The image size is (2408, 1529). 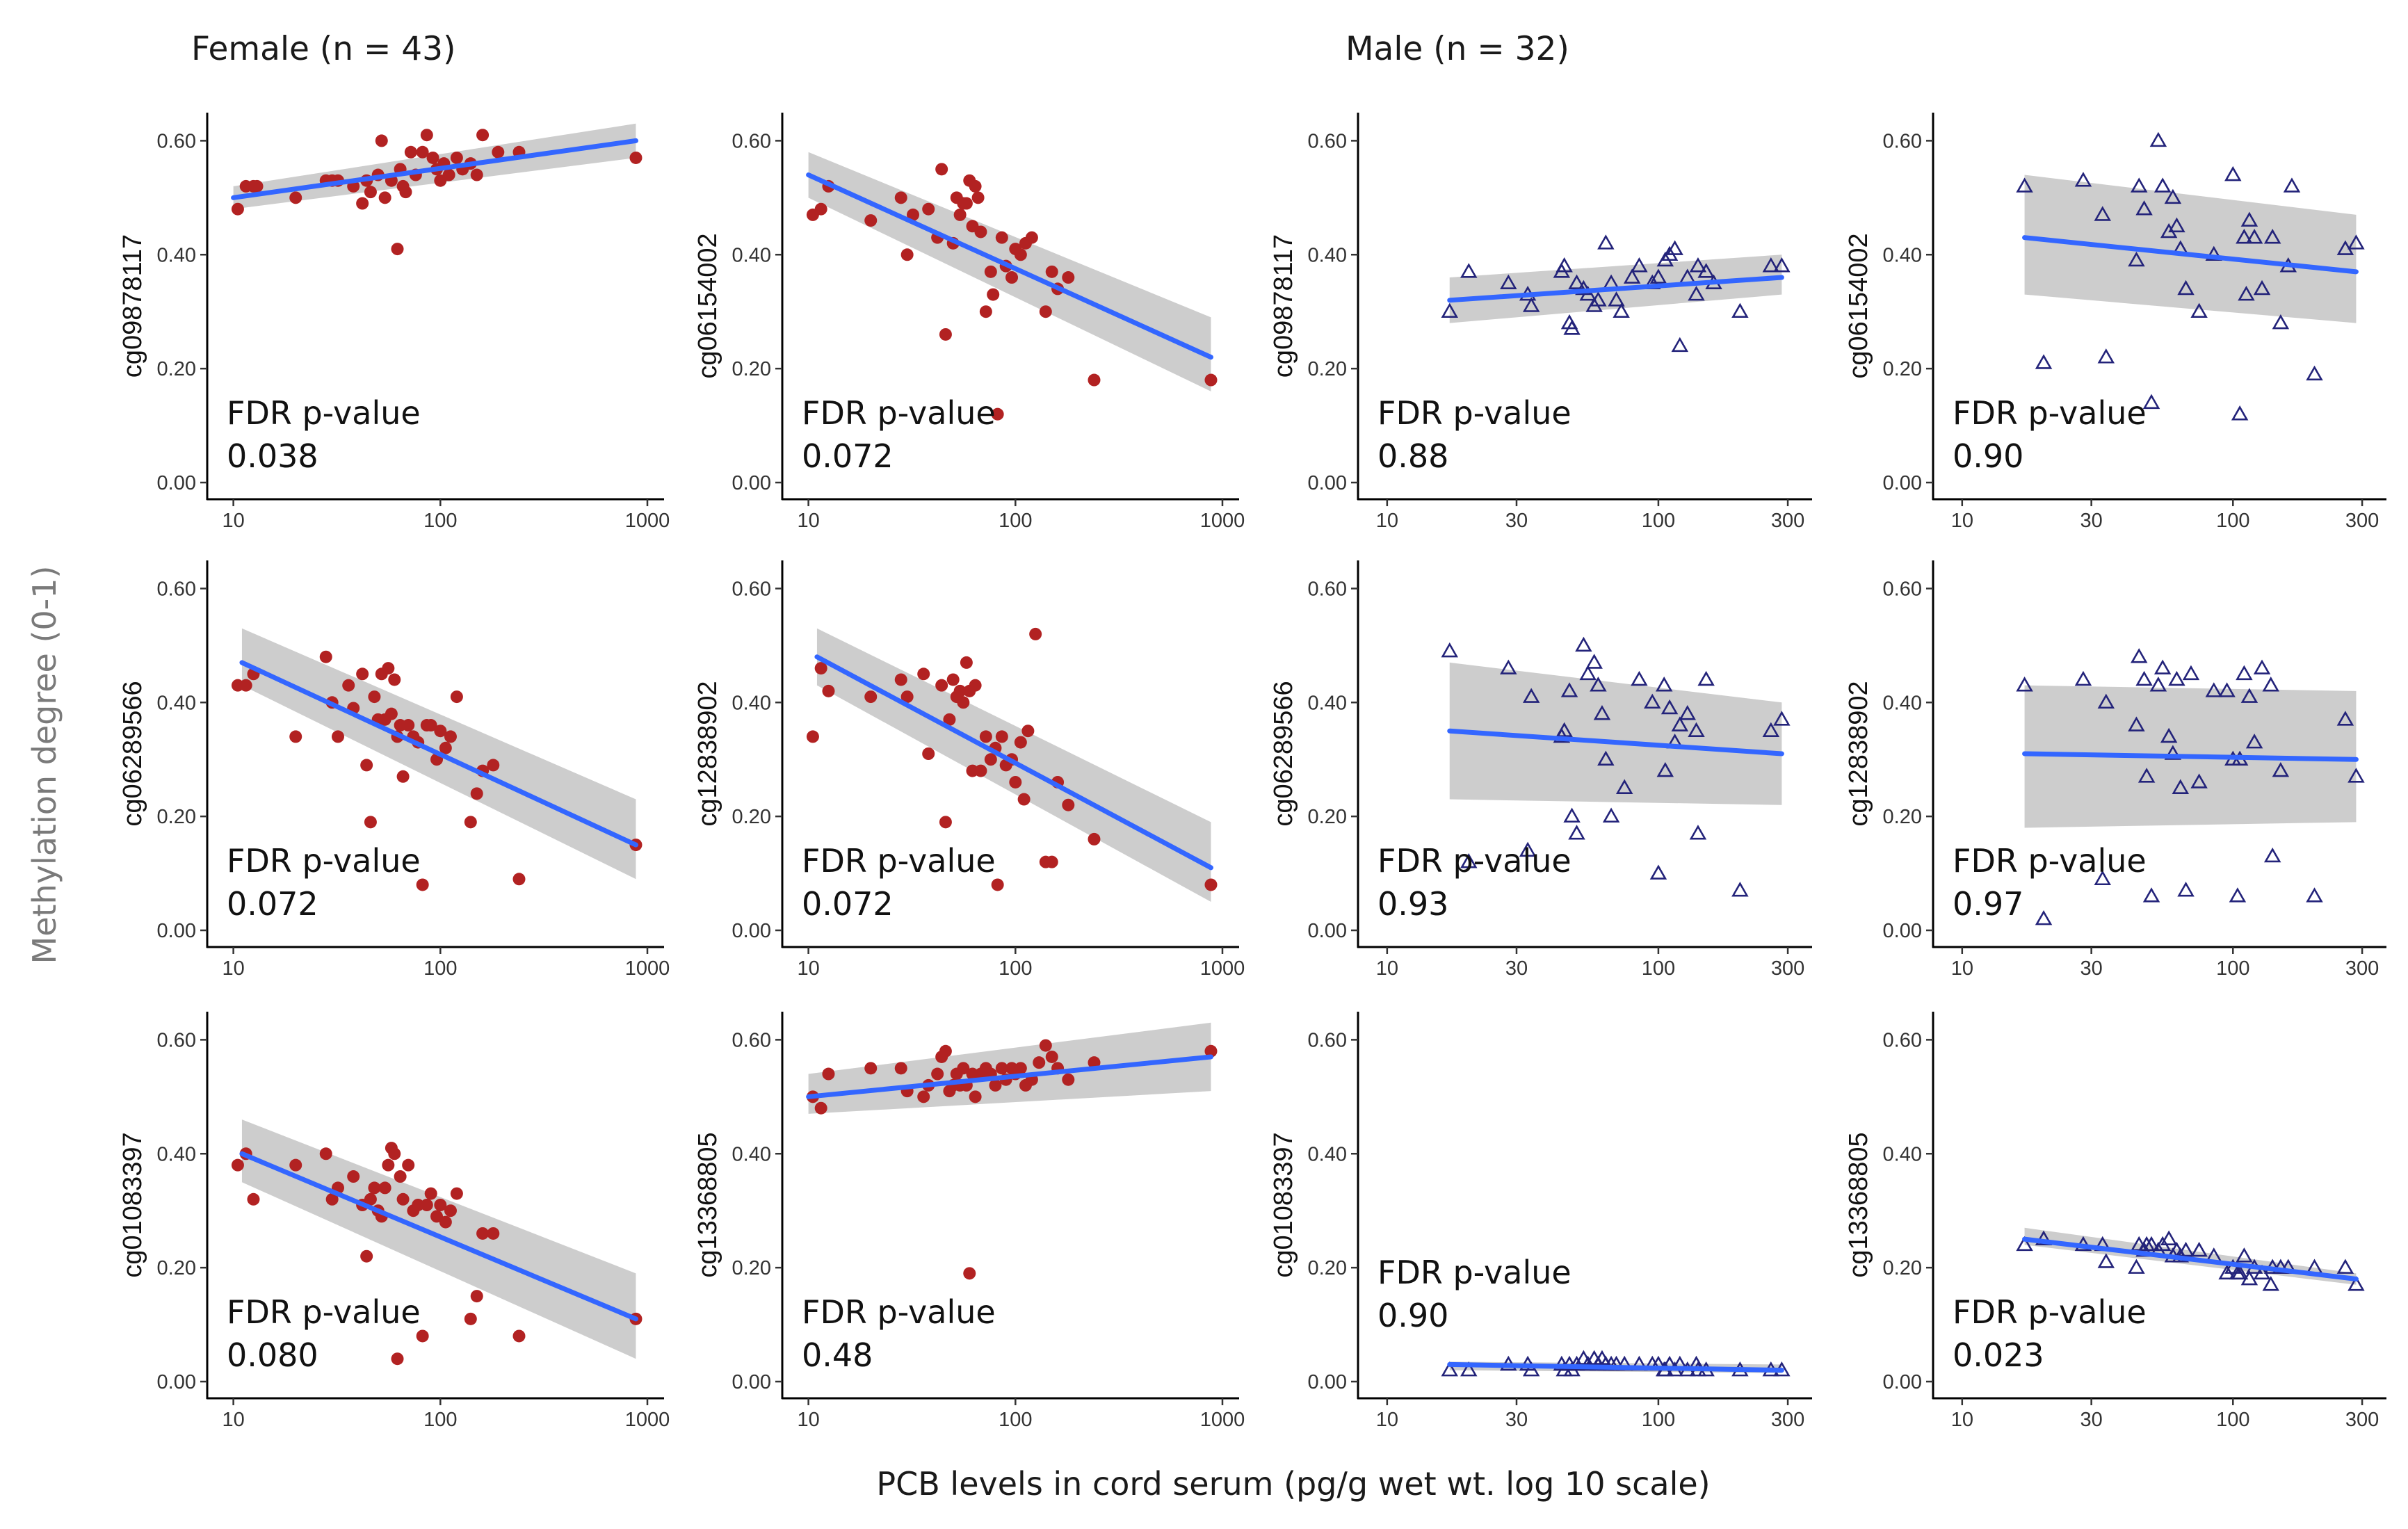 I want to click on female-group-title: Female (n = 43), so click(x=323, y=49).